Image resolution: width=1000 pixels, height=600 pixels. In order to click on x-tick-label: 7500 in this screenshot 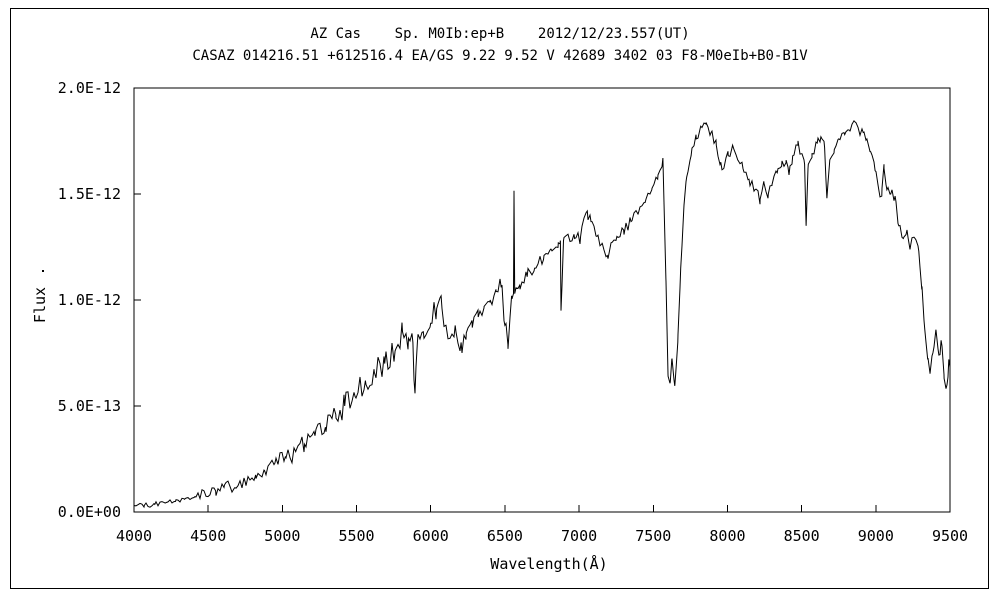, I will do `click(653, 536)`.